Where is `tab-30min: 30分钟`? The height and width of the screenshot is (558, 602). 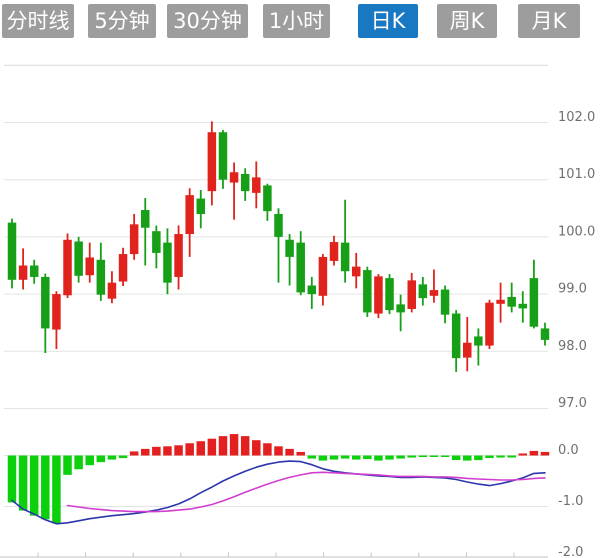
tab-30min: 30分钟 is located at coordinates (207, 21).